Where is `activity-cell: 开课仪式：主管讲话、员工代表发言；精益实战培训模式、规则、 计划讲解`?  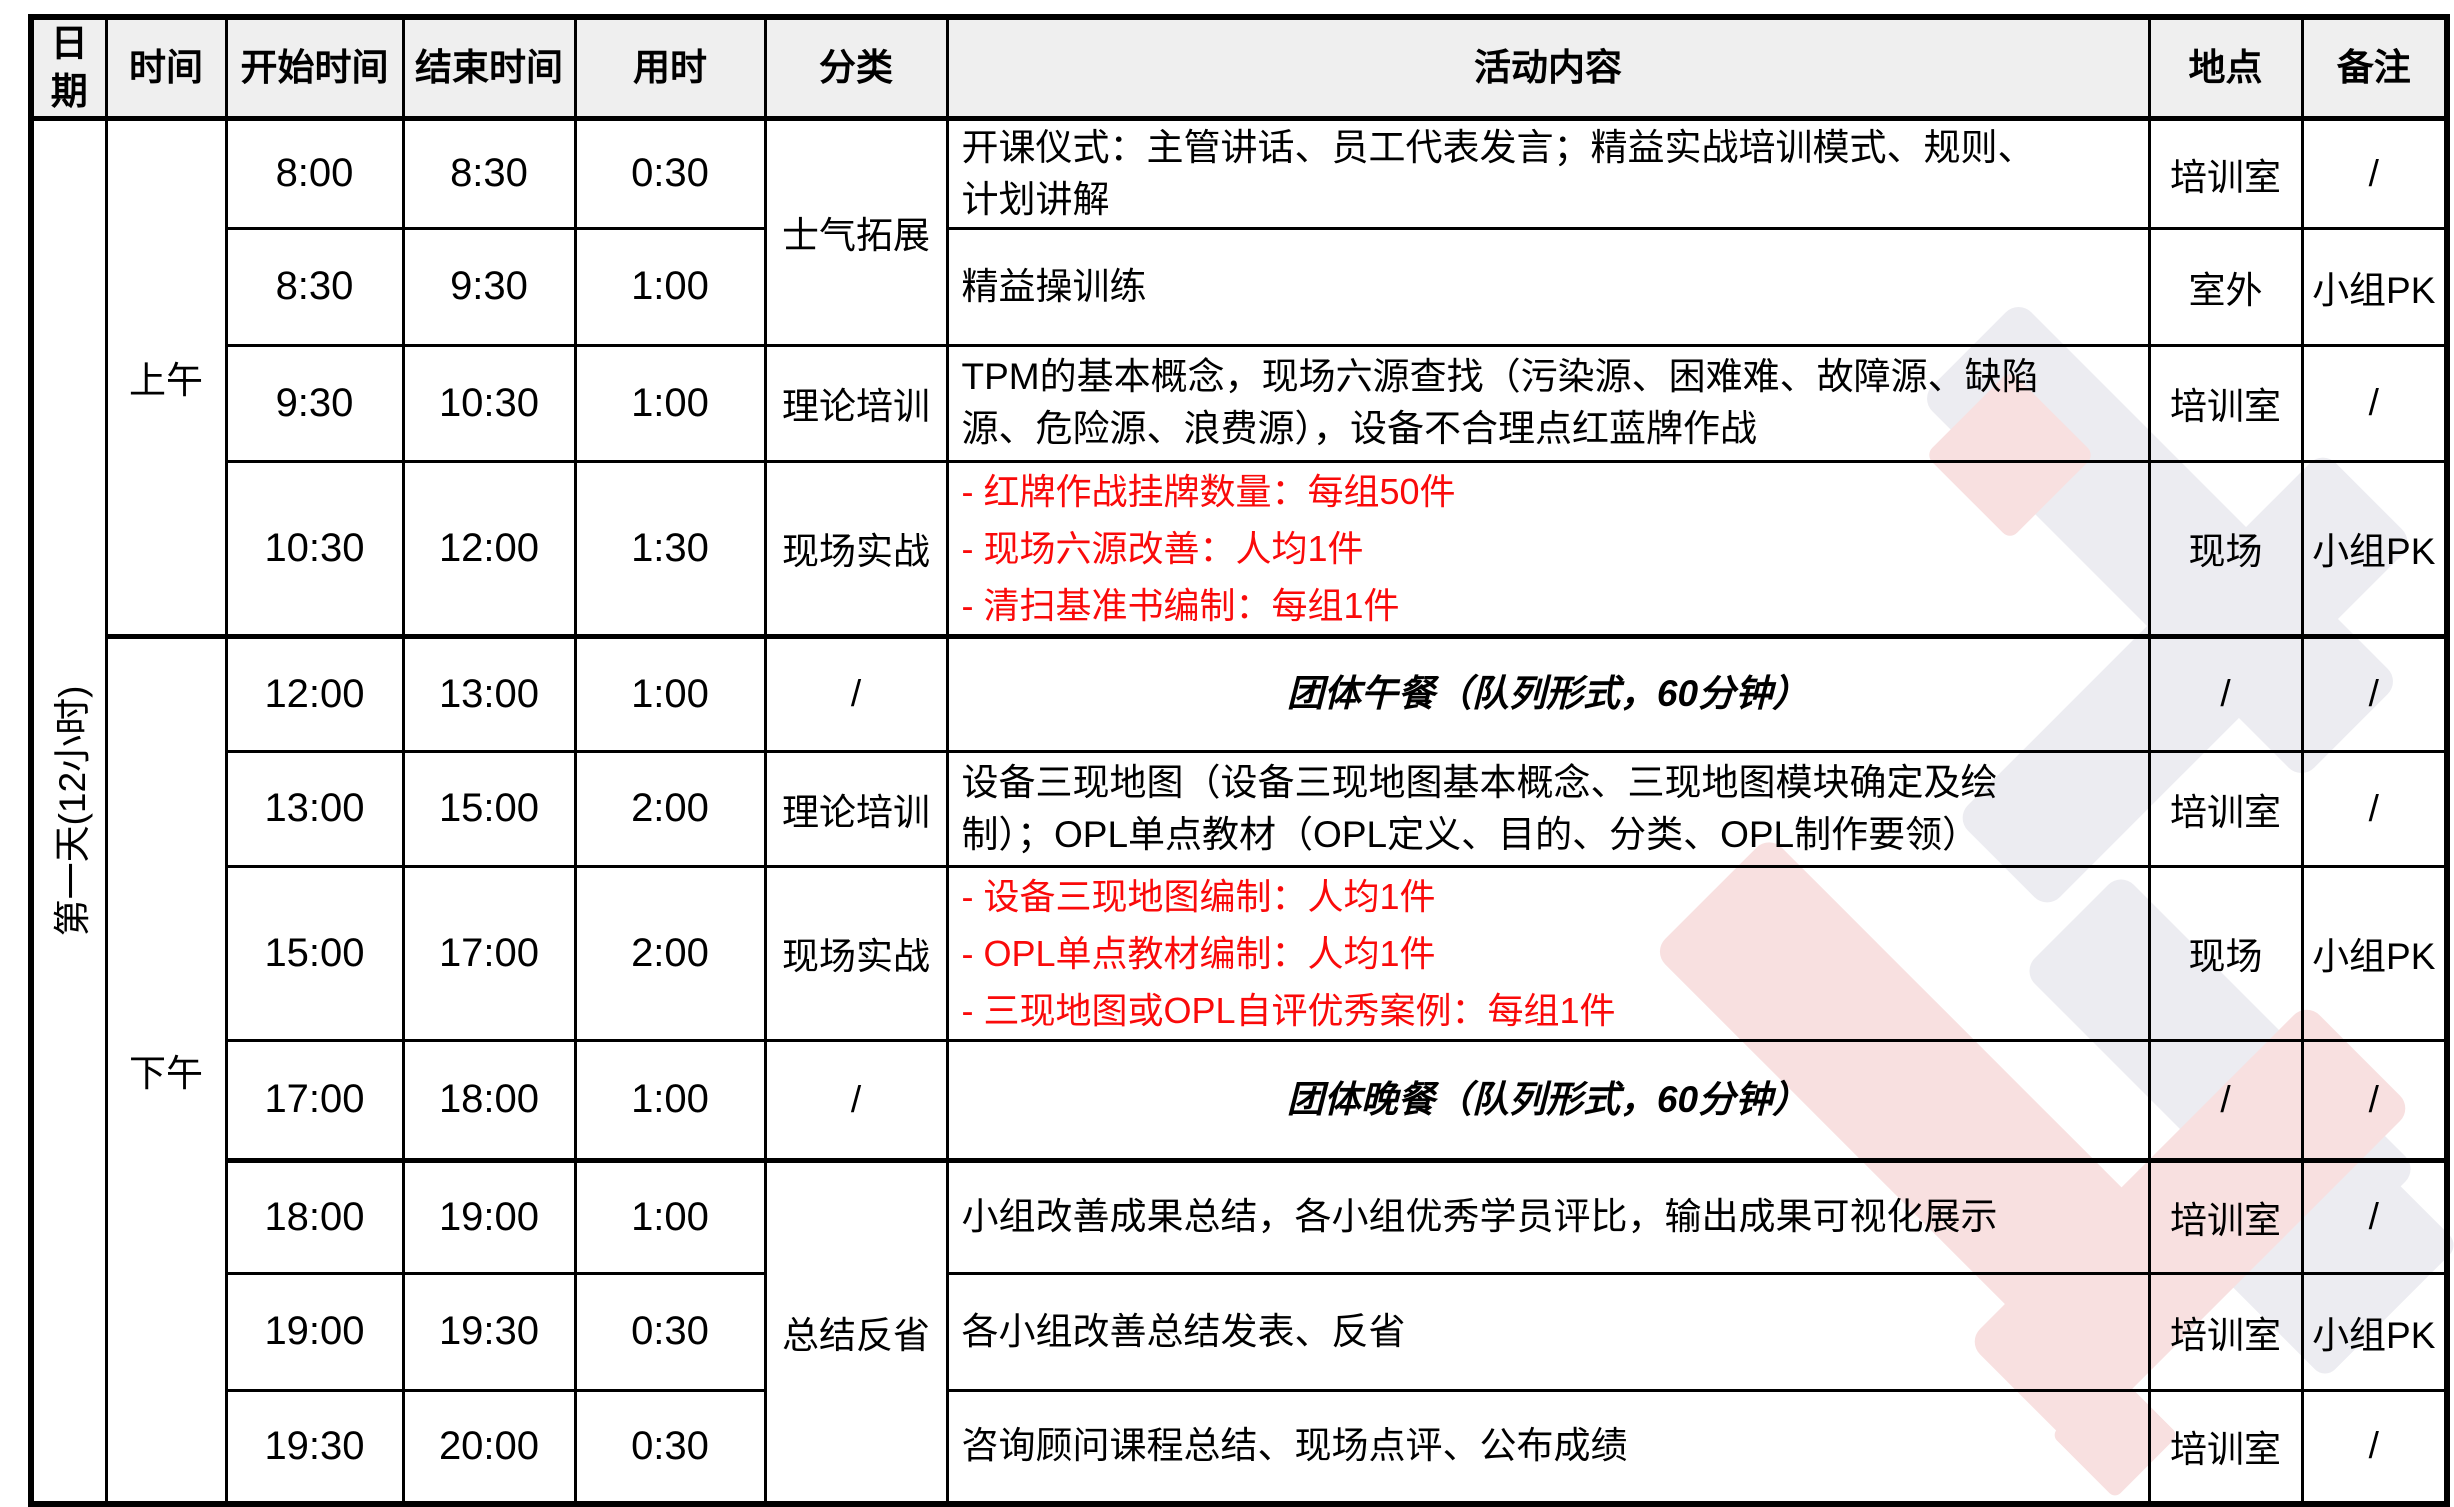 activity-cell: 开课仪式：主管讲话、员工代表发言；精益实战培训模式、规则、 计划讲解 is located at coordinates (1548, 173).